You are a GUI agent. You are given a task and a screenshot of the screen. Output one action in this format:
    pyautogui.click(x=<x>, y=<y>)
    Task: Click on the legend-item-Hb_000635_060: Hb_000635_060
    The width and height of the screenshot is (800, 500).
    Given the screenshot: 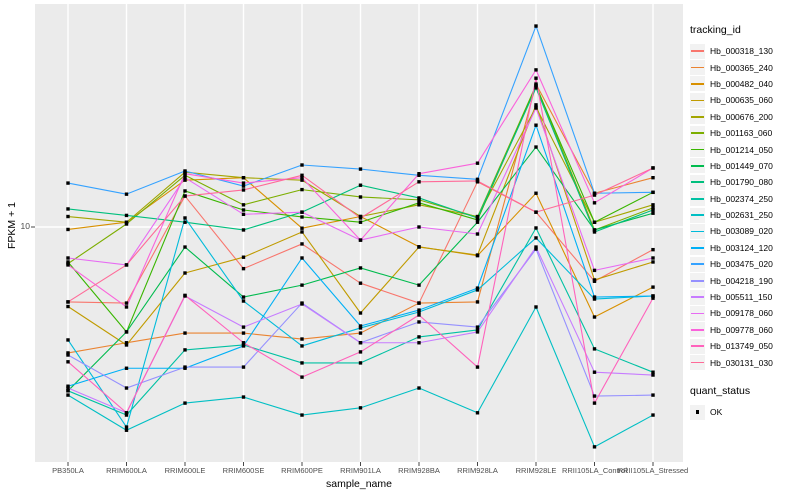 What is the action you would take?
    pyautogui.click(x=745, y=100)
    